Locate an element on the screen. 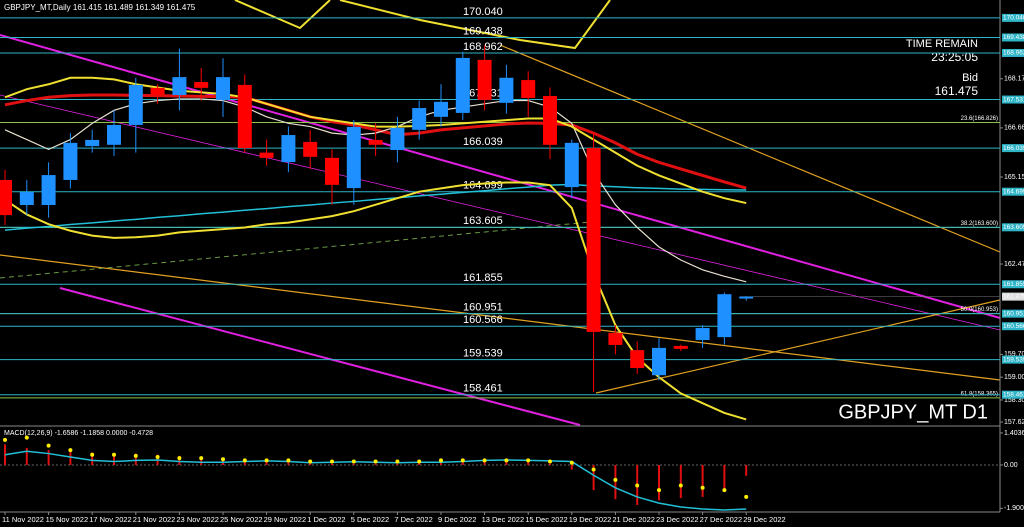 The width and height of the screenshot is (1024, 527). level-tag-label: 163.605 is located at coordinates (1013, 227).